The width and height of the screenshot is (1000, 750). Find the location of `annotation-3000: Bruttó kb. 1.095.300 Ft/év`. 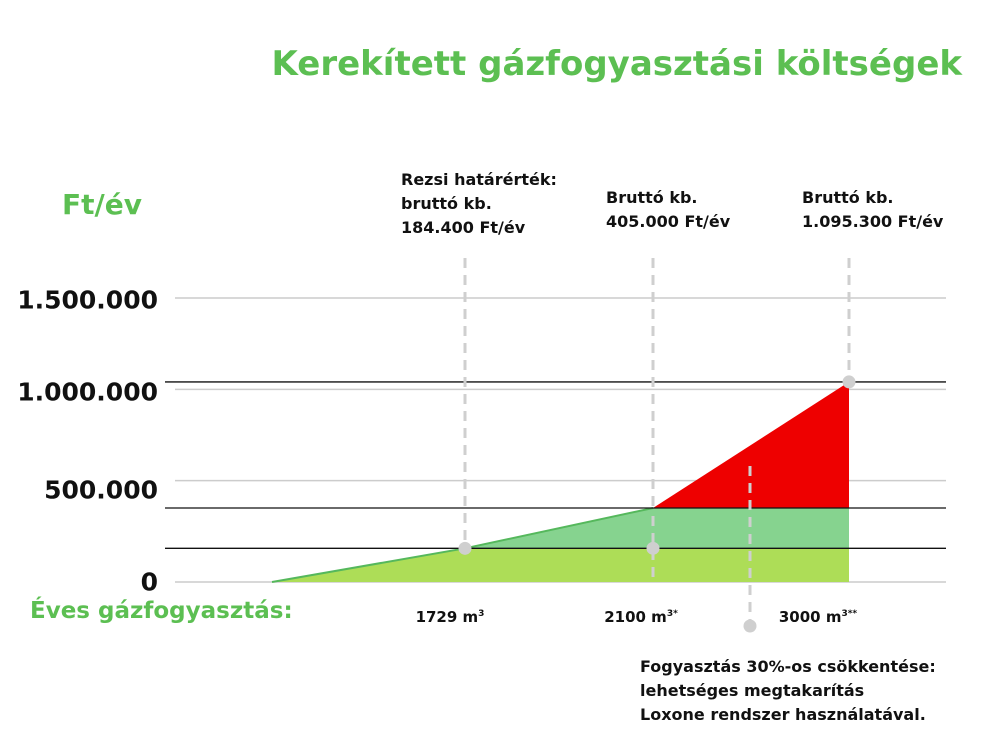

annotation-3000: Bruttó kb. 1.095.300 Ft/év is located at coordinates (873, 209).